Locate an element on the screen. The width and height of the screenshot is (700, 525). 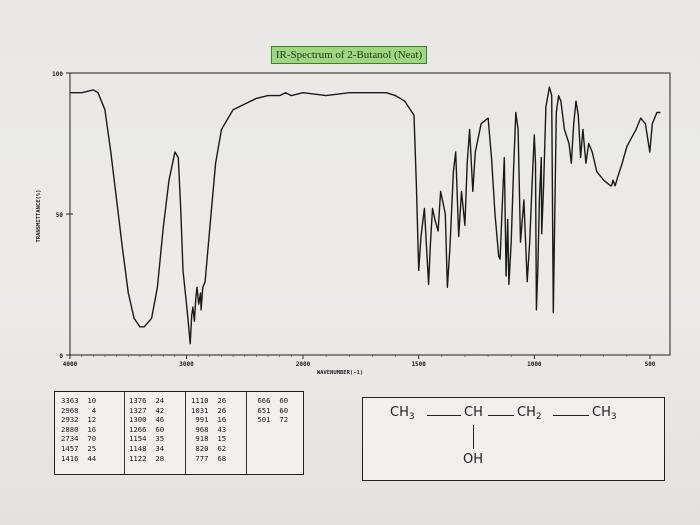
peak-table-row: 666 60 is located at coordinates (271, 400).